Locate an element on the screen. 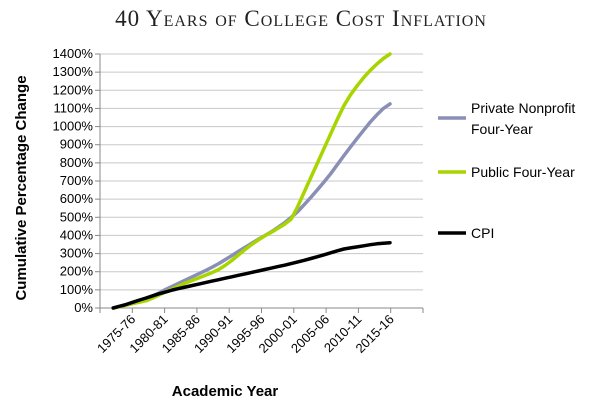 Image resolution: width=602 pixels, height=404 pixels. legend-label-1: Public Four-Year is located at coordinates (523, 172).